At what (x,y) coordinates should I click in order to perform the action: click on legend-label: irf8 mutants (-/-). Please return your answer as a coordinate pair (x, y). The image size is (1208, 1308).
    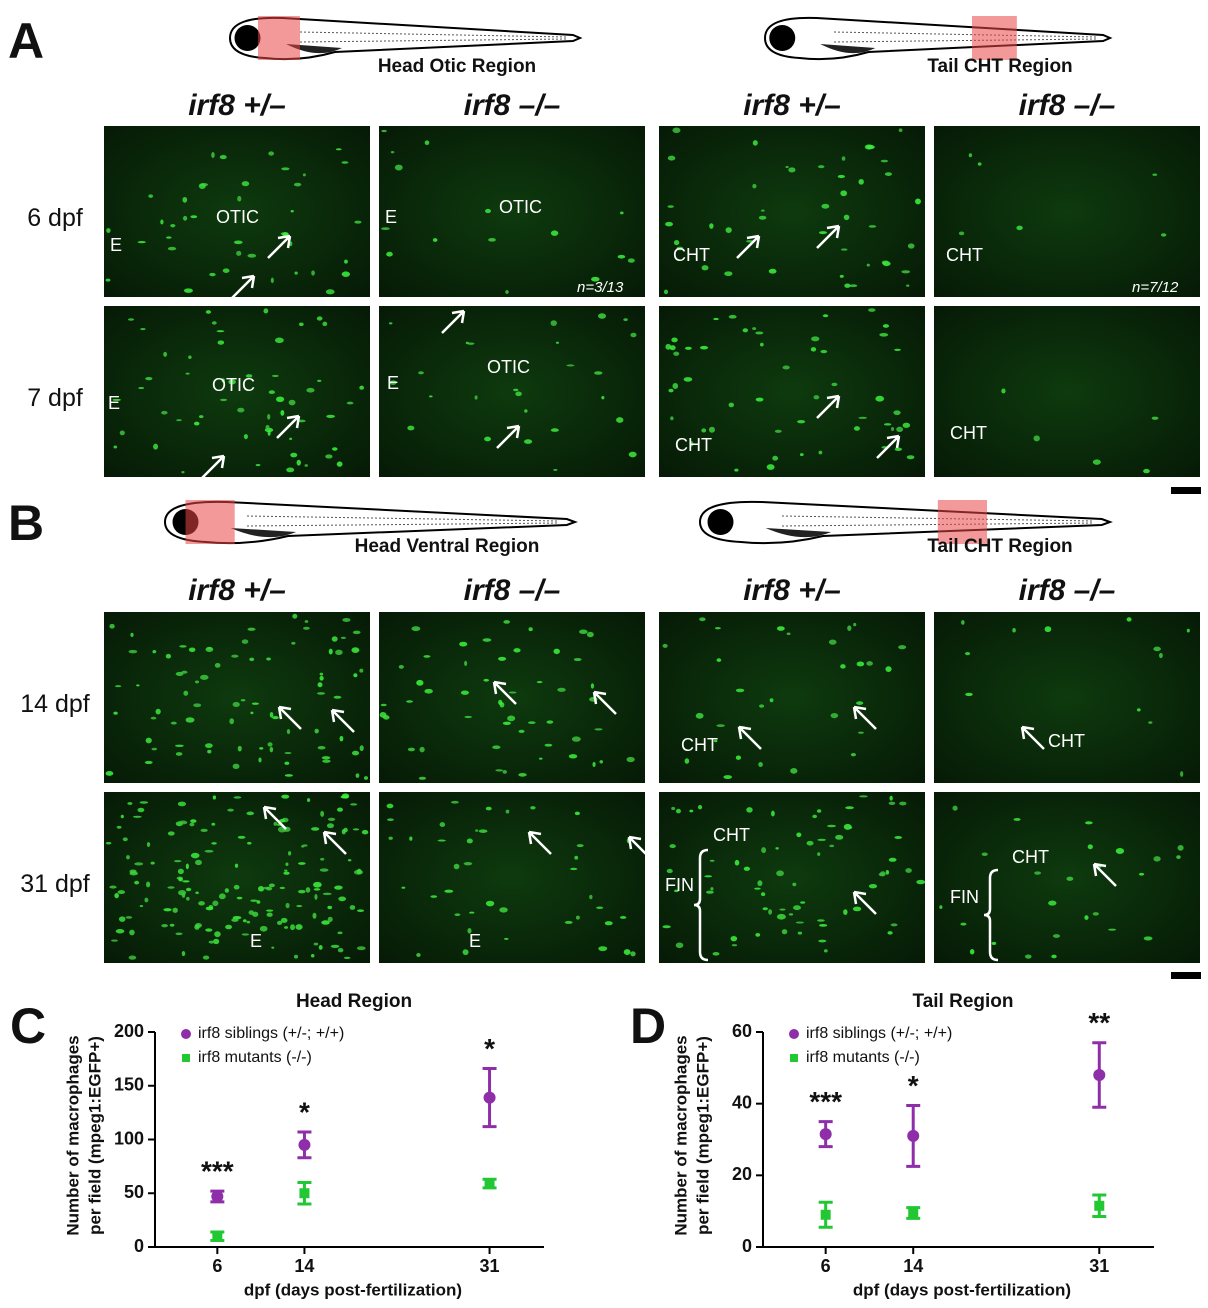
    Looking at the image, I should click on (255, 1057).